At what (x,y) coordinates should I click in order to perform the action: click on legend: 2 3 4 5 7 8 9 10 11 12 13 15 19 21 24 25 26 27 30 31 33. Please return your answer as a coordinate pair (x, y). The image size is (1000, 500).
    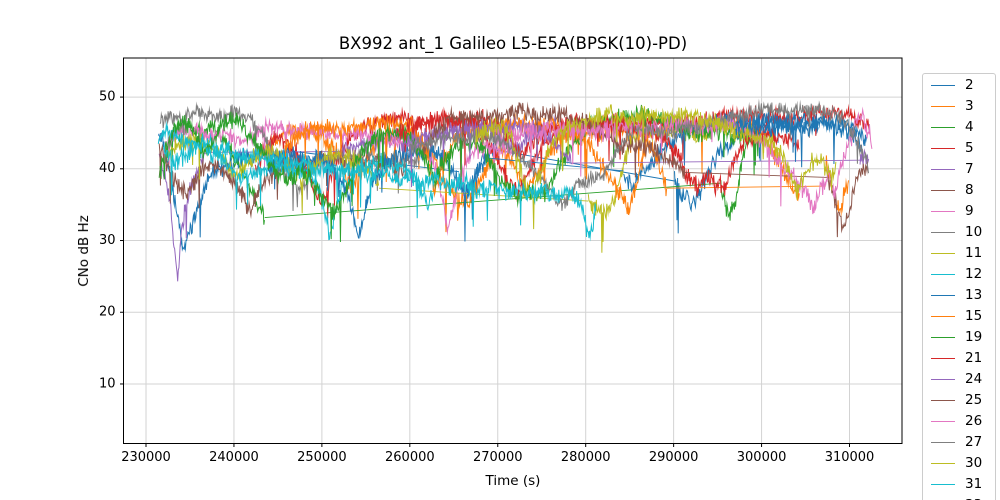
    Looking at the image, I should click on (959, 286).